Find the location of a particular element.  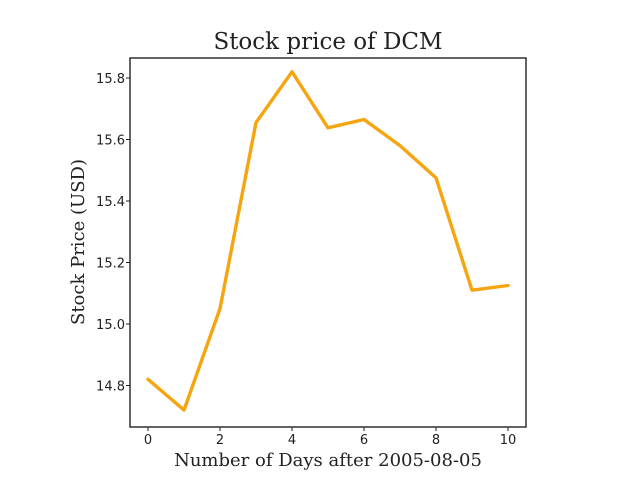

y-tick-label: 15.0 is located at coordinates (110, 325).